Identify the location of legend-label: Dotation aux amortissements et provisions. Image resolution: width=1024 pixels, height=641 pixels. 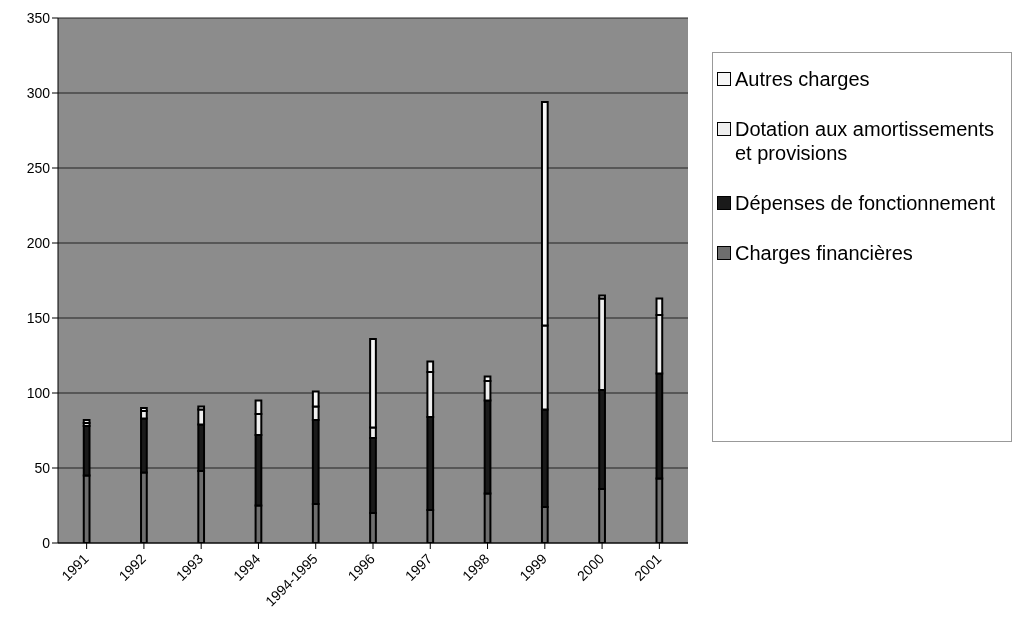
(865, 141).